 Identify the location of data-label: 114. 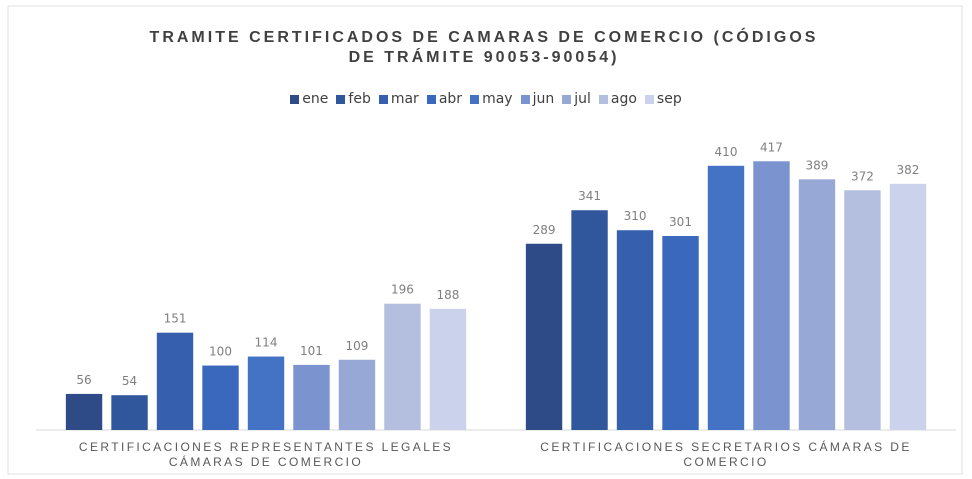
(266, 343).